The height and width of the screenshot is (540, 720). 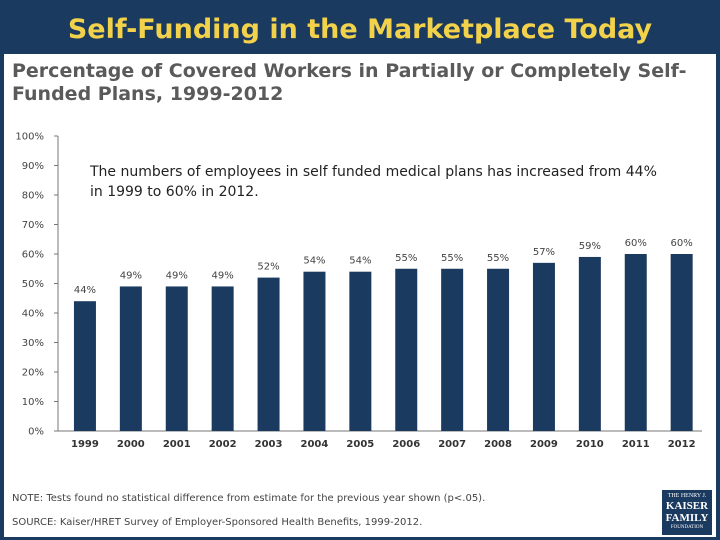 What do you see at coordinates (36, 432) in the screenshot?
I see `y-tick-label: 0%` at bounding box center [36, 432].